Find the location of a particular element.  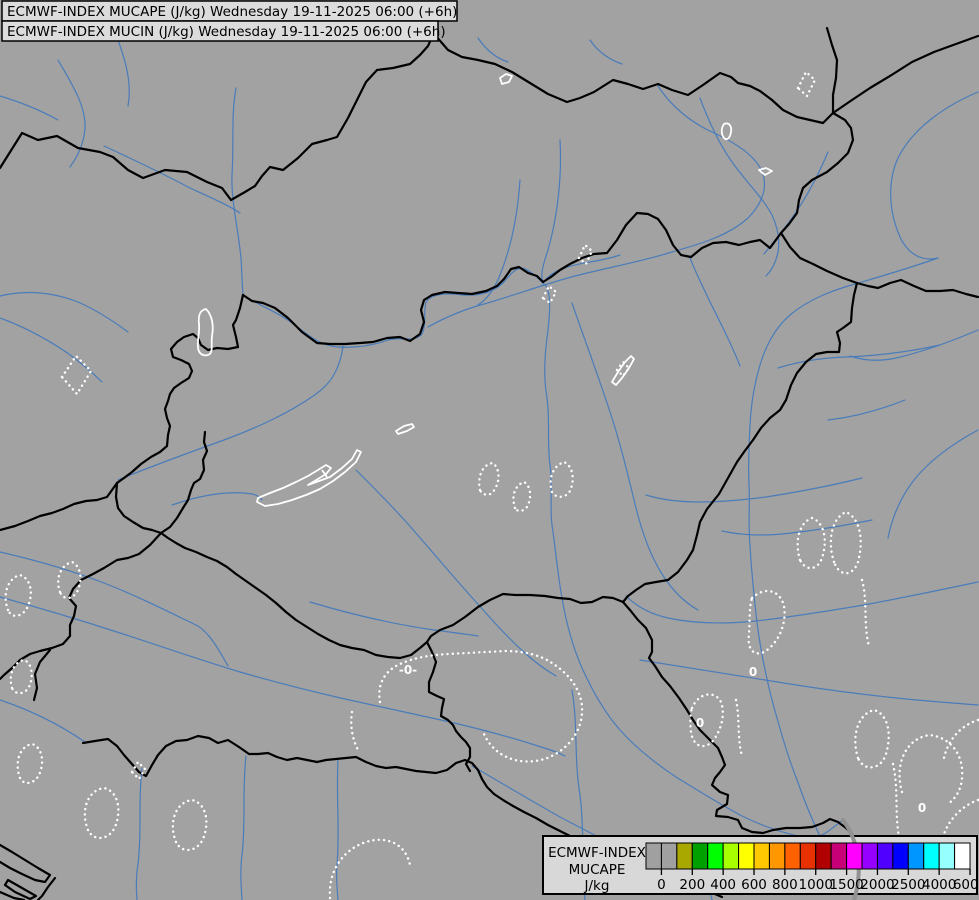

legend-tick-label: 800 is located at coordinates (785, 885).